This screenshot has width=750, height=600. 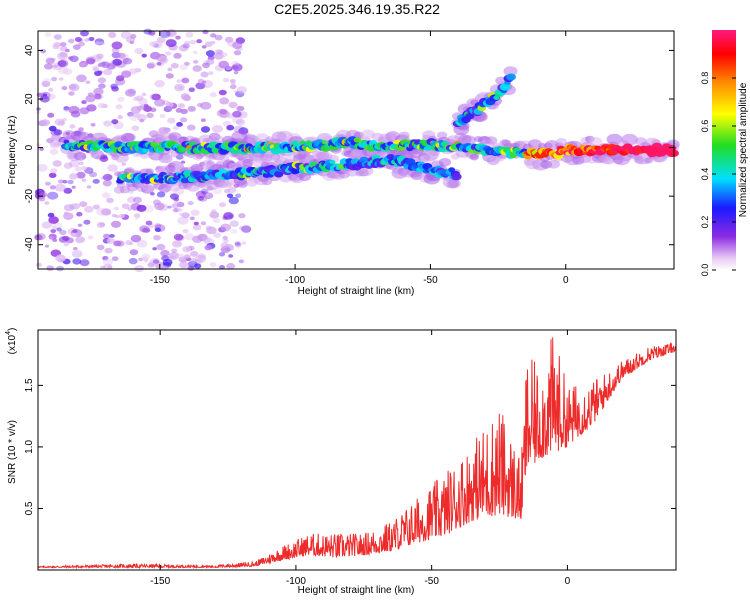 What do you see at coordinates (29, 50) in the screenshot?
I see `y-tick-label: 40` at bounding box center [29, 50].